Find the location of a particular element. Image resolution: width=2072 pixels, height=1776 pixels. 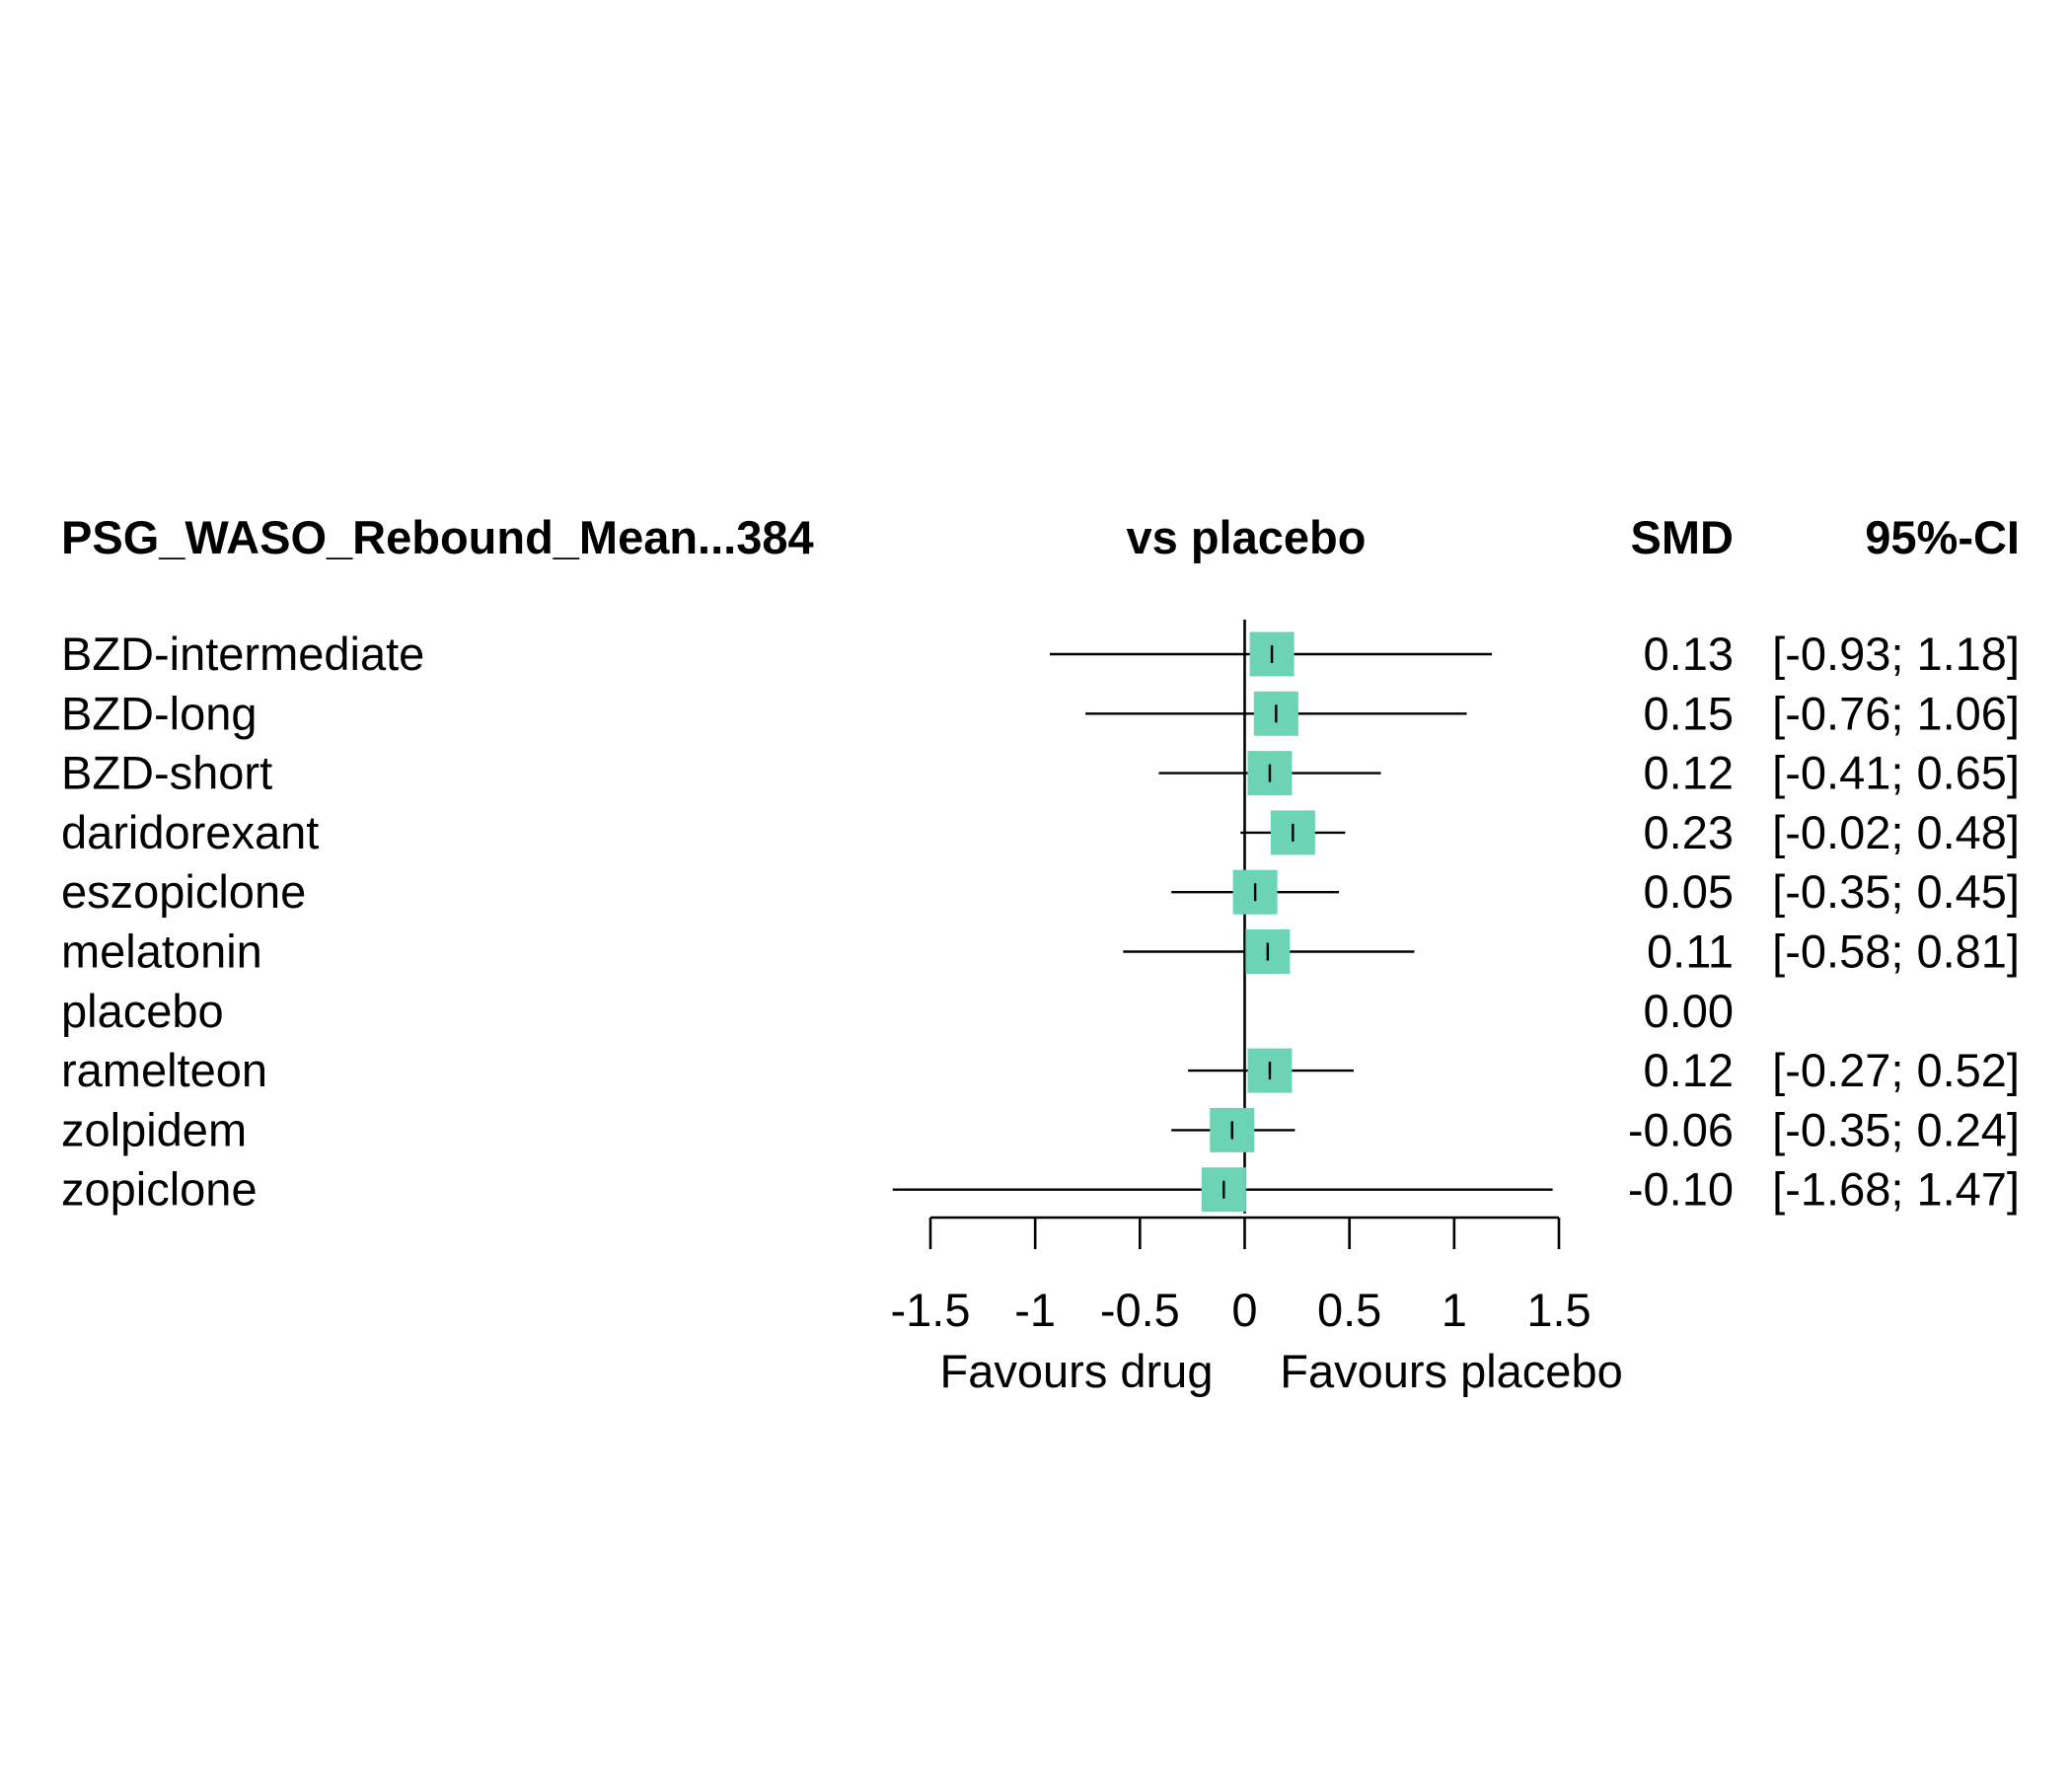

smd-value: 0.05 is located at coordinates (1689, 892).